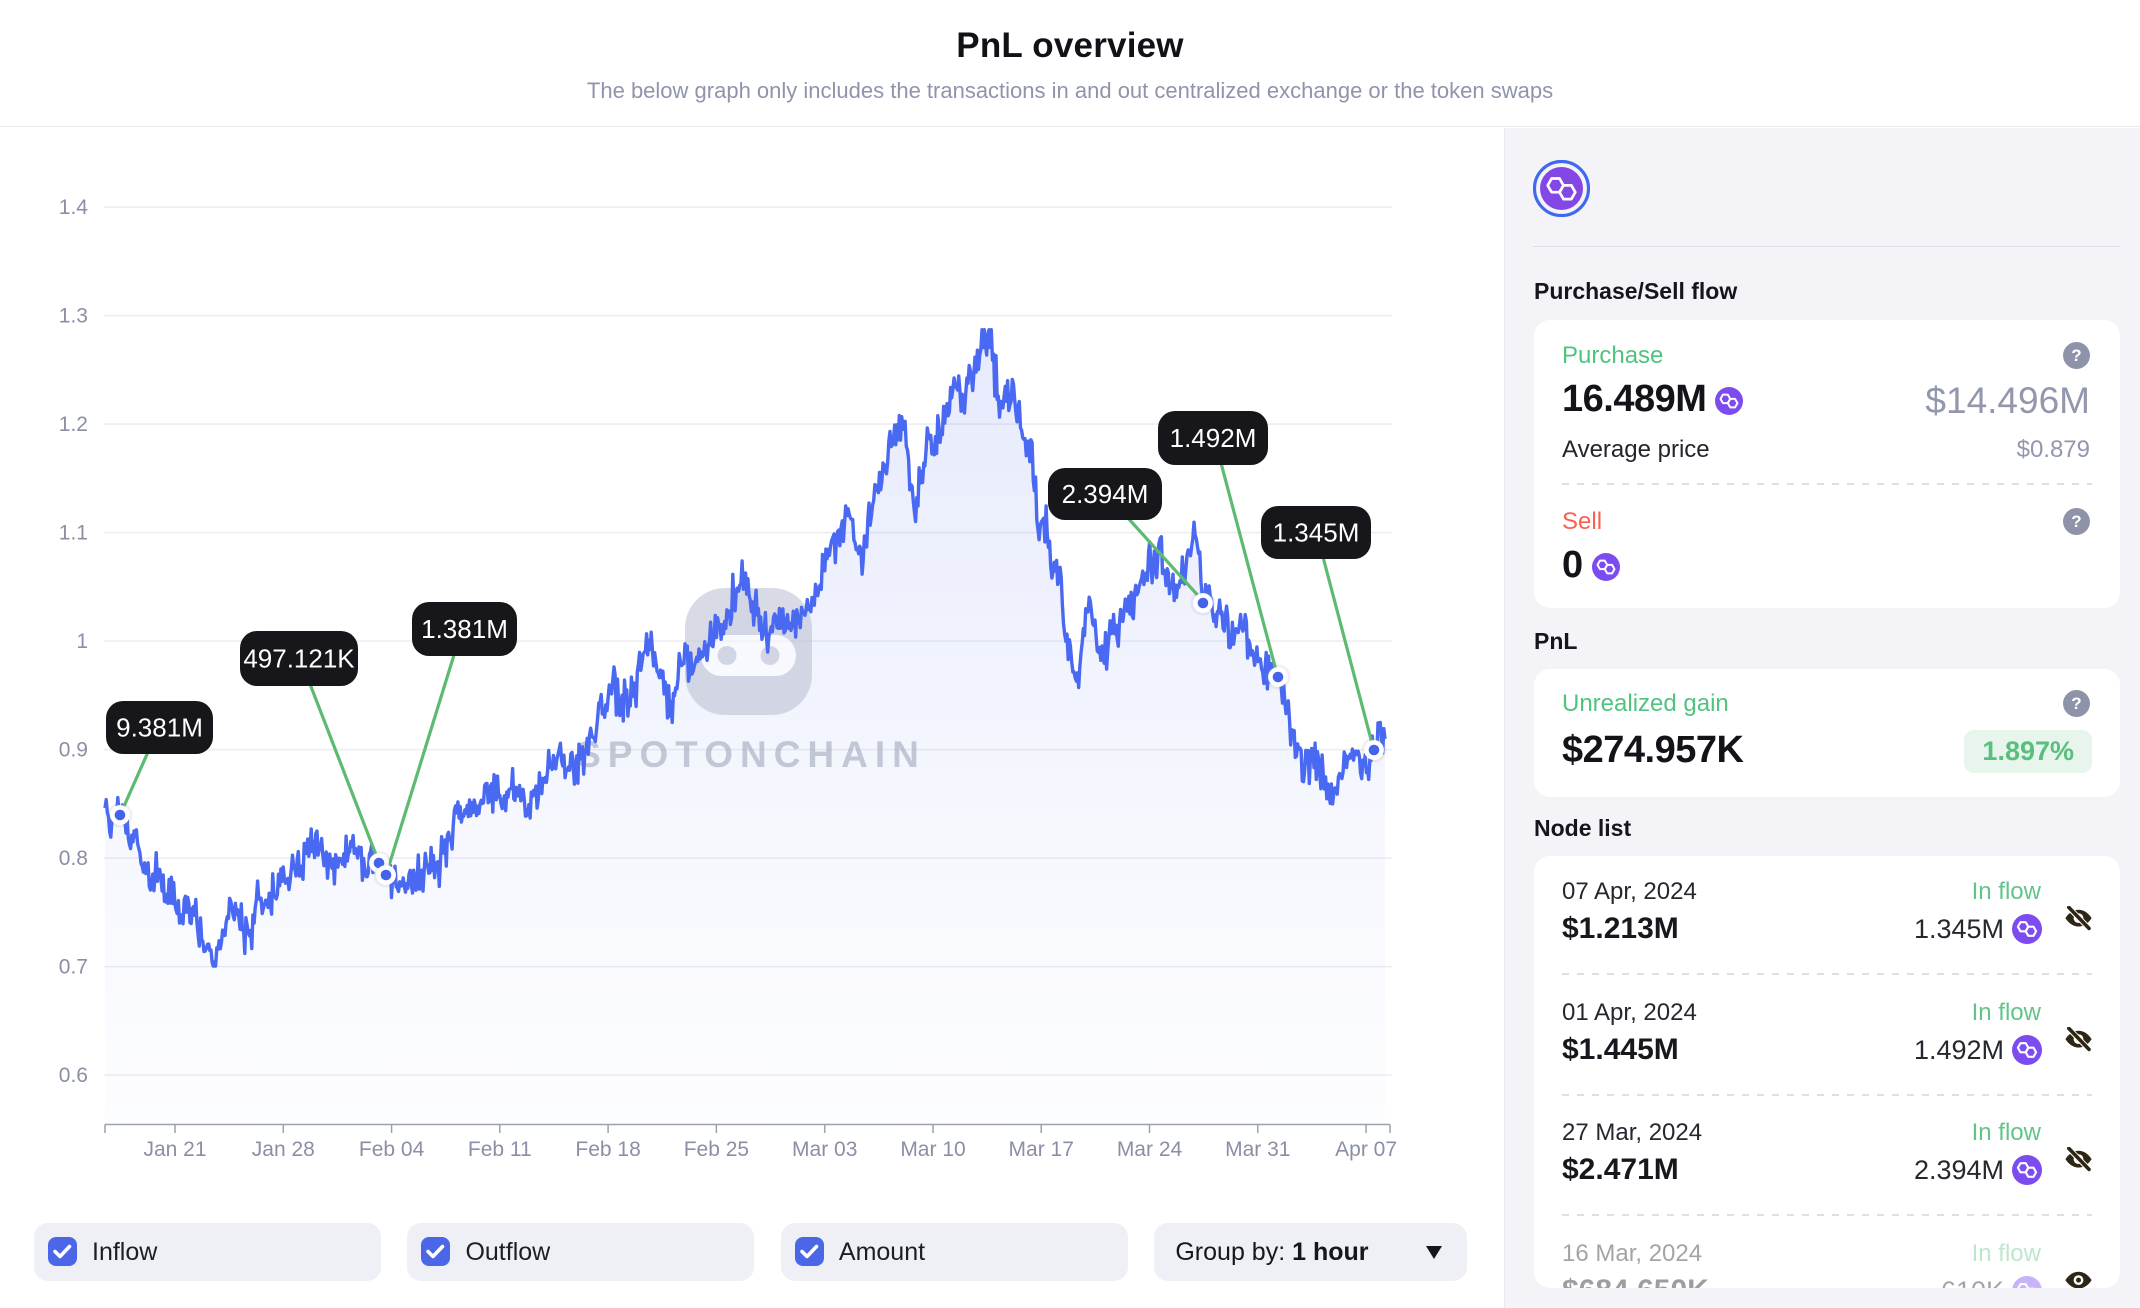  What do you see at coordinates (500, 1149) in the screenshot?
I see `svg-text: Feb 11` at bounding box center [500, 1149].